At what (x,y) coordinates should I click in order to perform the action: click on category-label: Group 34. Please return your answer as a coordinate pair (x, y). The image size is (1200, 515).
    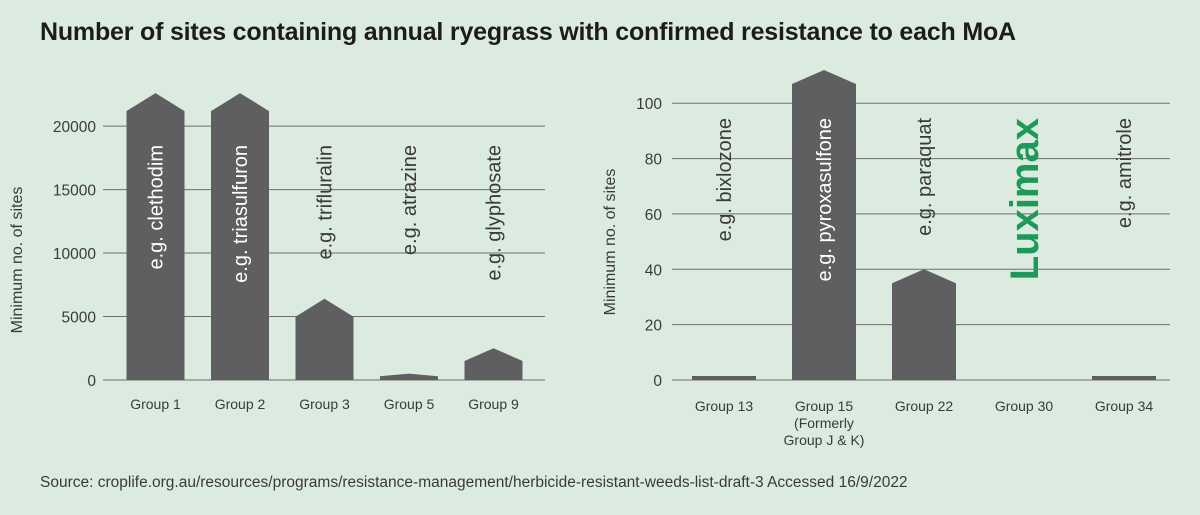
    Looking at the image, I should click on (1124, 406).